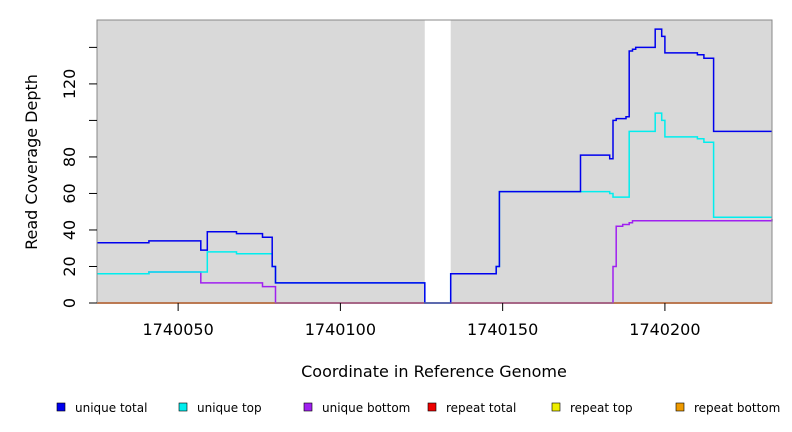 The image size is (792, 432). Describe the element at coordinates (437, 161) in the screenshot. I see `coverage-gap` at that location.